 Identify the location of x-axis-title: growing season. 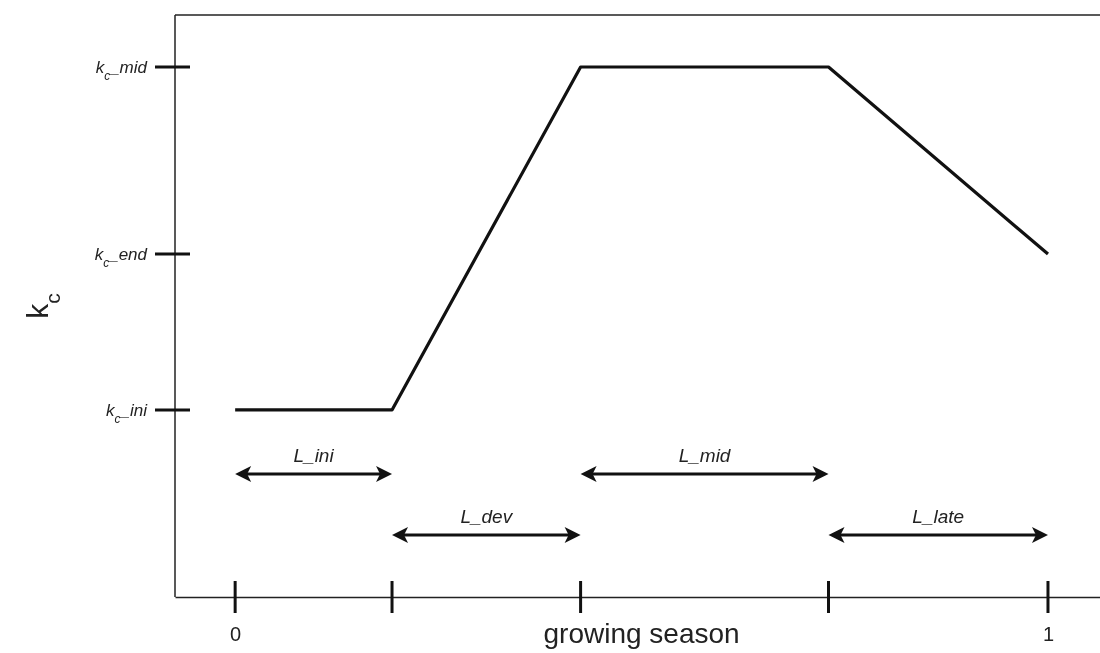
(641, 633).